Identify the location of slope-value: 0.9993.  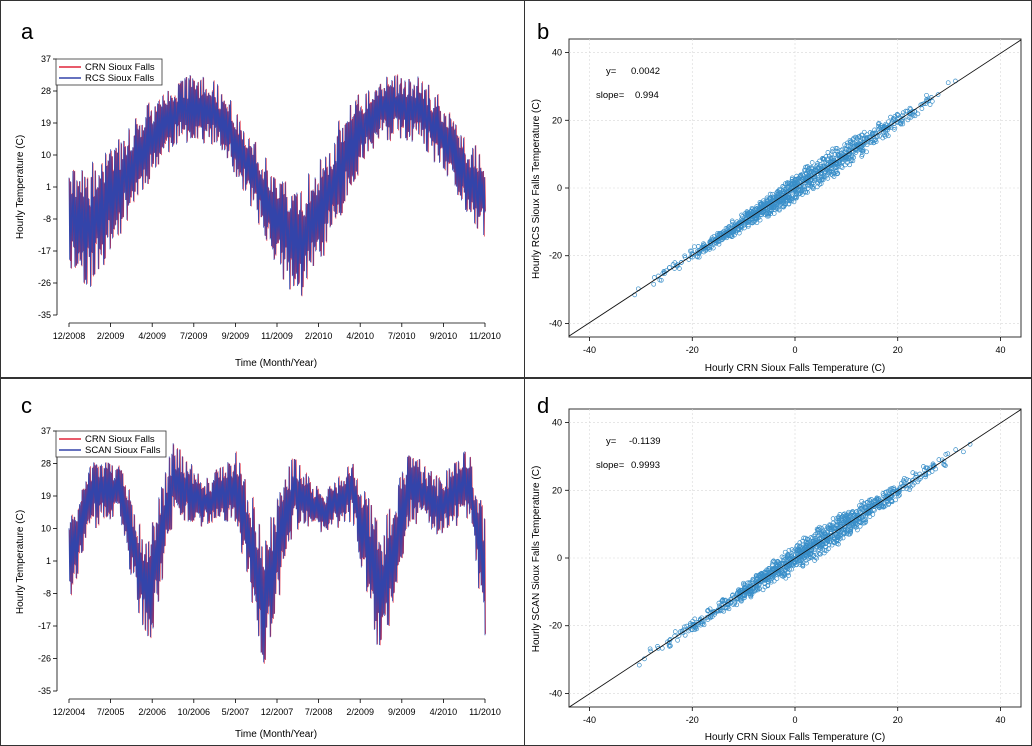
(645, 465).